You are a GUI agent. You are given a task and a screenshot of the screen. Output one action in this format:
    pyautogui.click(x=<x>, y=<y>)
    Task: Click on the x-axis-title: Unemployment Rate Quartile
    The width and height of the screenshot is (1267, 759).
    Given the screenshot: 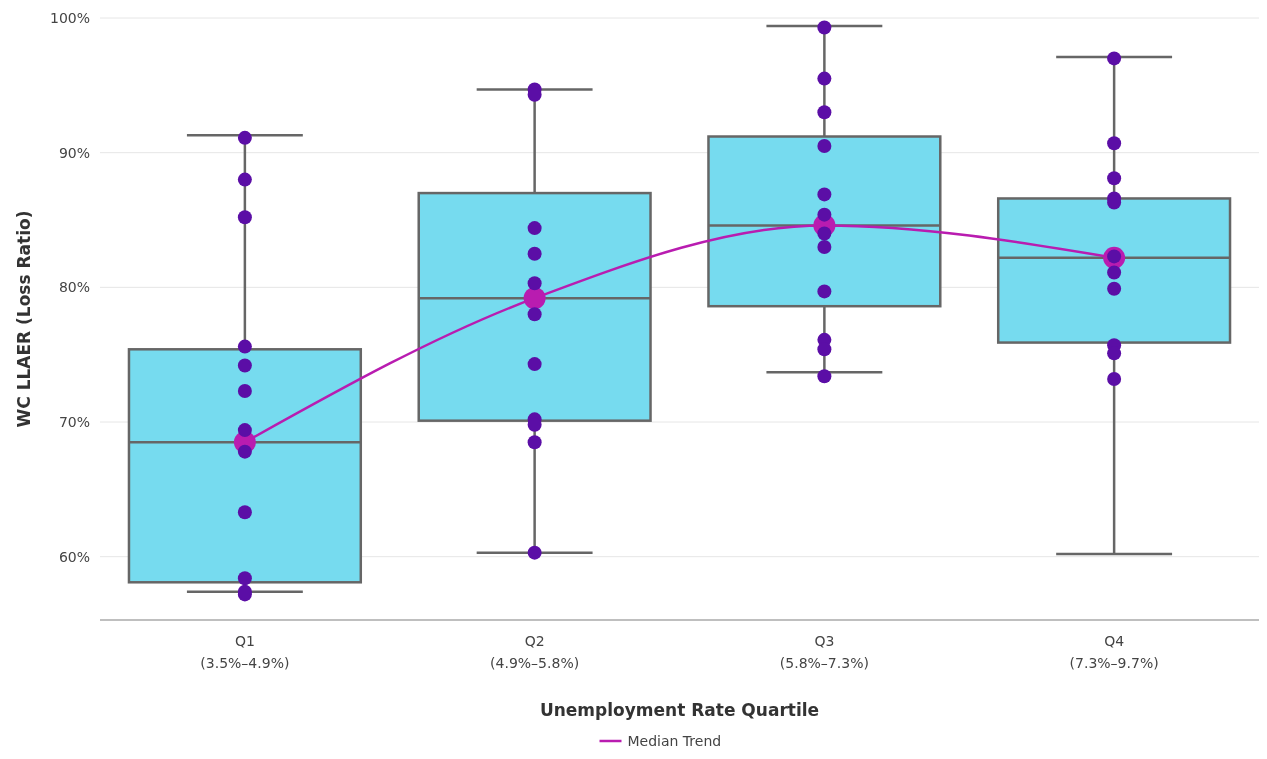 What is the action you would take?
    pyautogui.click(x=679, y=710)
    